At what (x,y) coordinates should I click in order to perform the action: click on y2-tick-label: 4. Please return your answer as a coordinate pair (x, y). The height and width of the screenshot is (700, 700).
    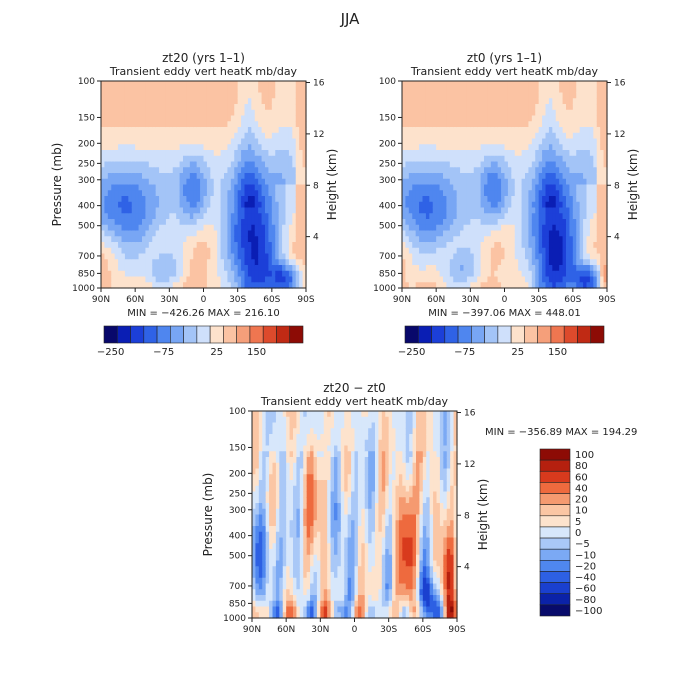
    Looking at the image, I should click on (316, 238).